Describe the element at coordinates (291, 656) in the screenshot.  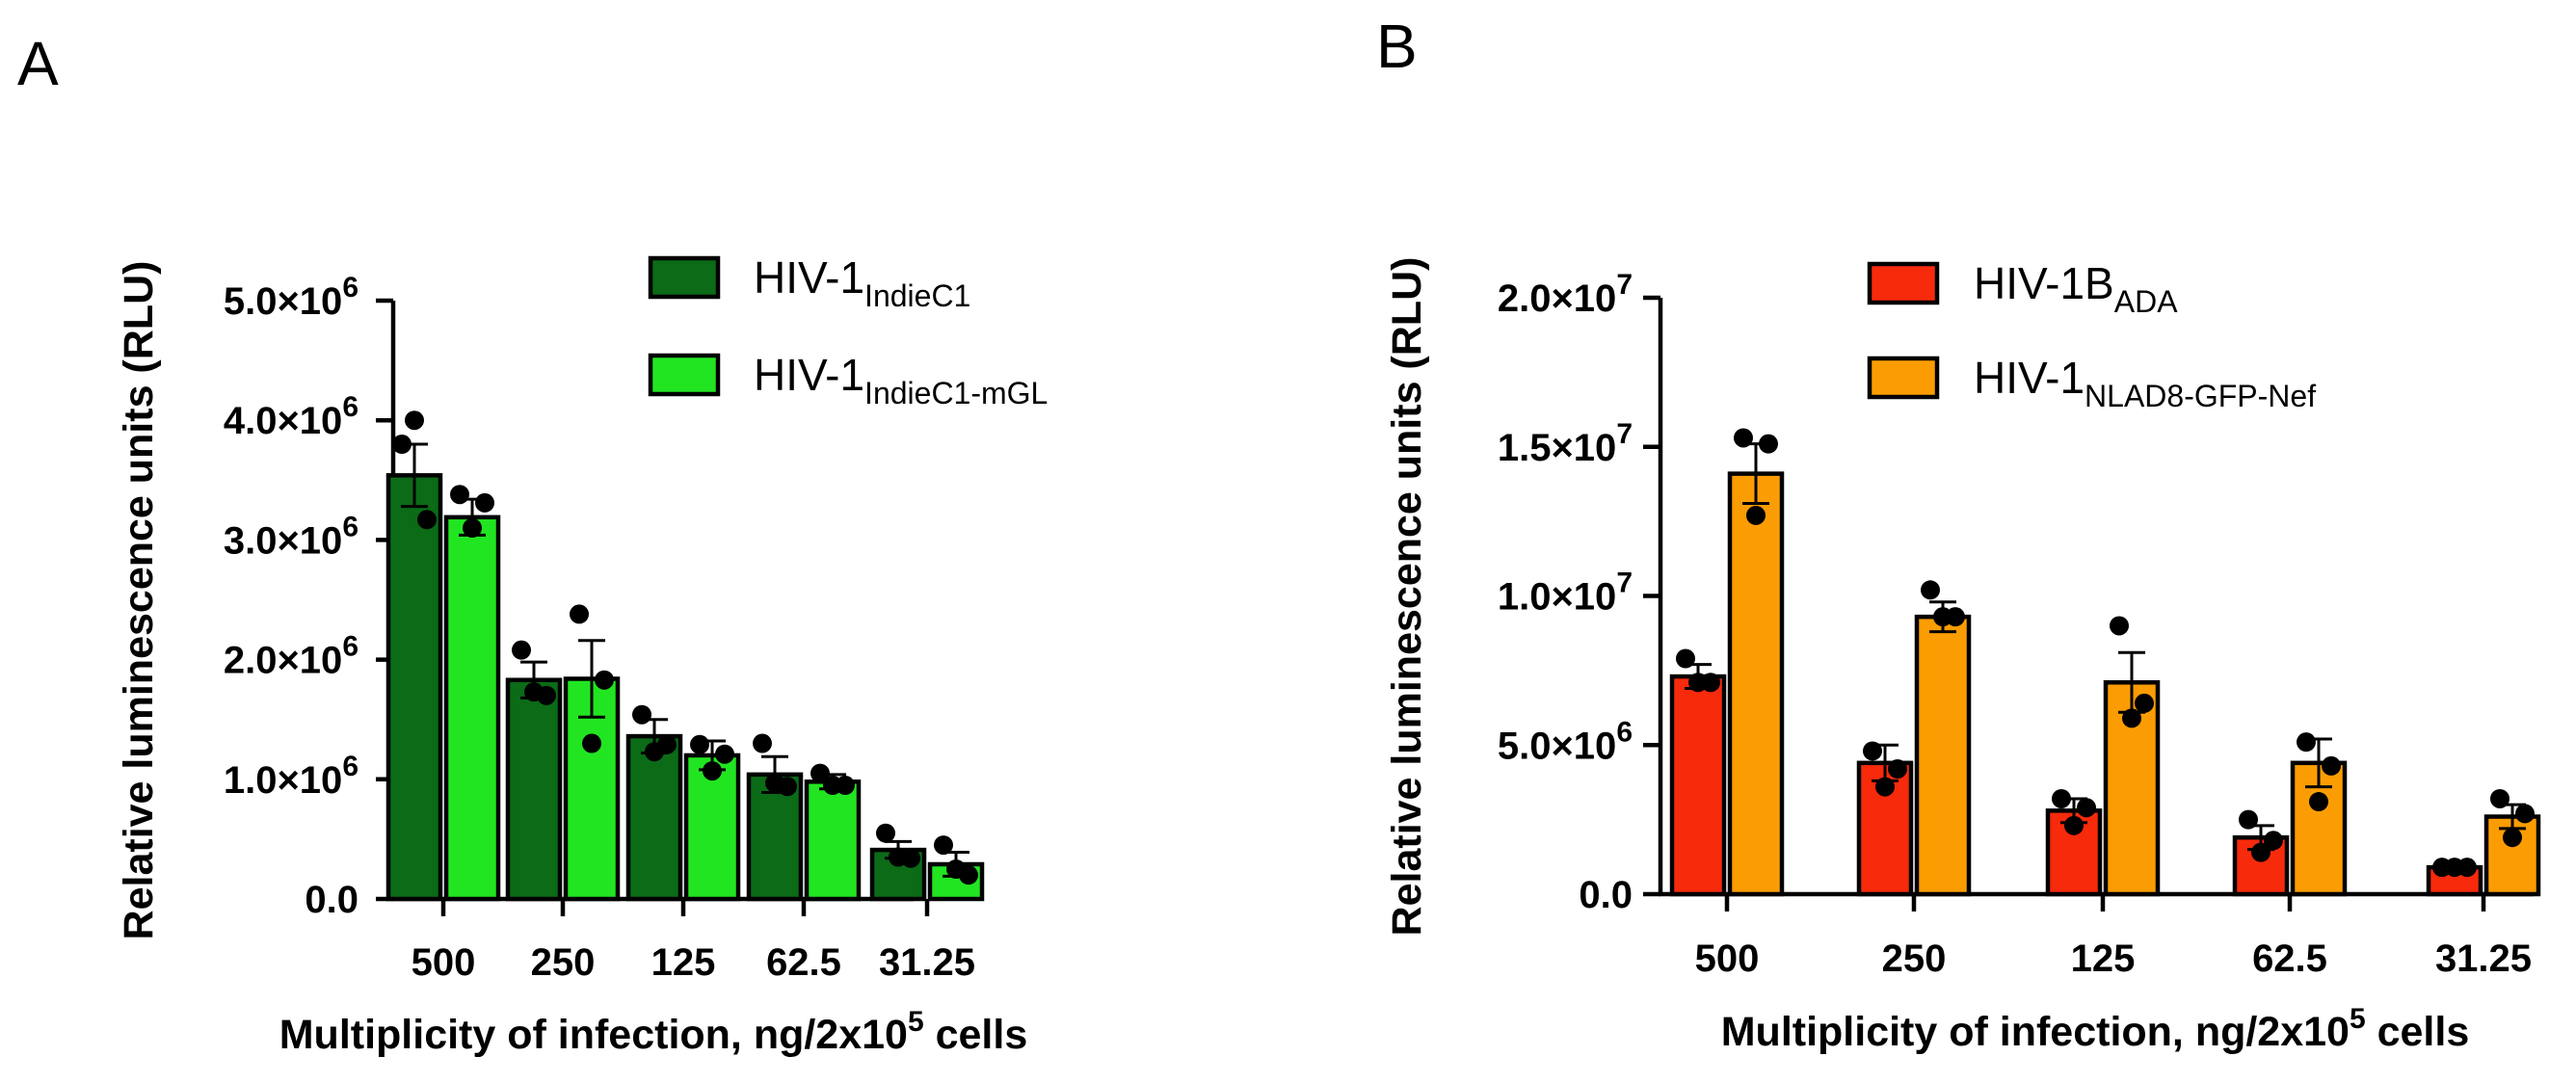
I see `y-tick-label: 2.0×10⁶` at that location.